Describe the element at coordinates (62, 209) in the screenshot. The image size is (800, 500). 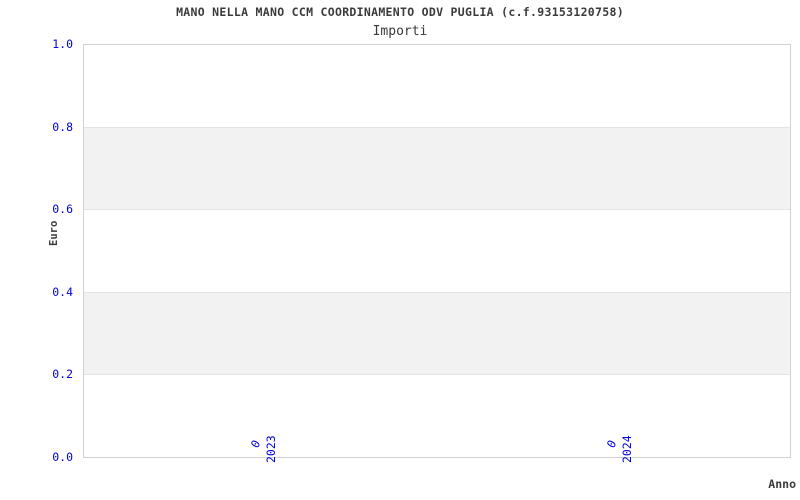
I see `y-tick-label-0.6: 0.6` at that location.